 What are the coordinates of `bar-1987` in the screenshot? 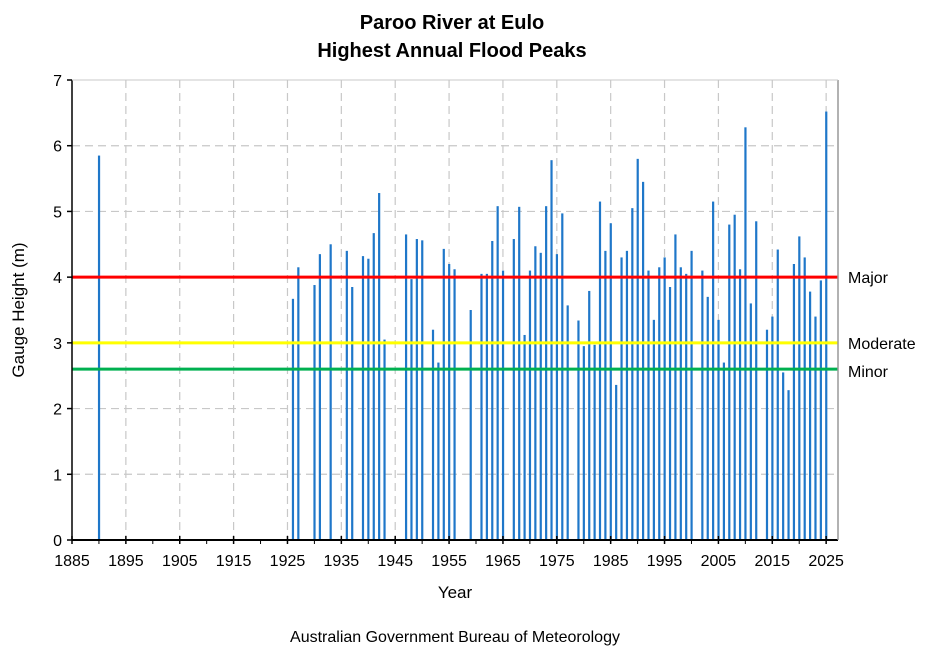 It's located at (621, 398).